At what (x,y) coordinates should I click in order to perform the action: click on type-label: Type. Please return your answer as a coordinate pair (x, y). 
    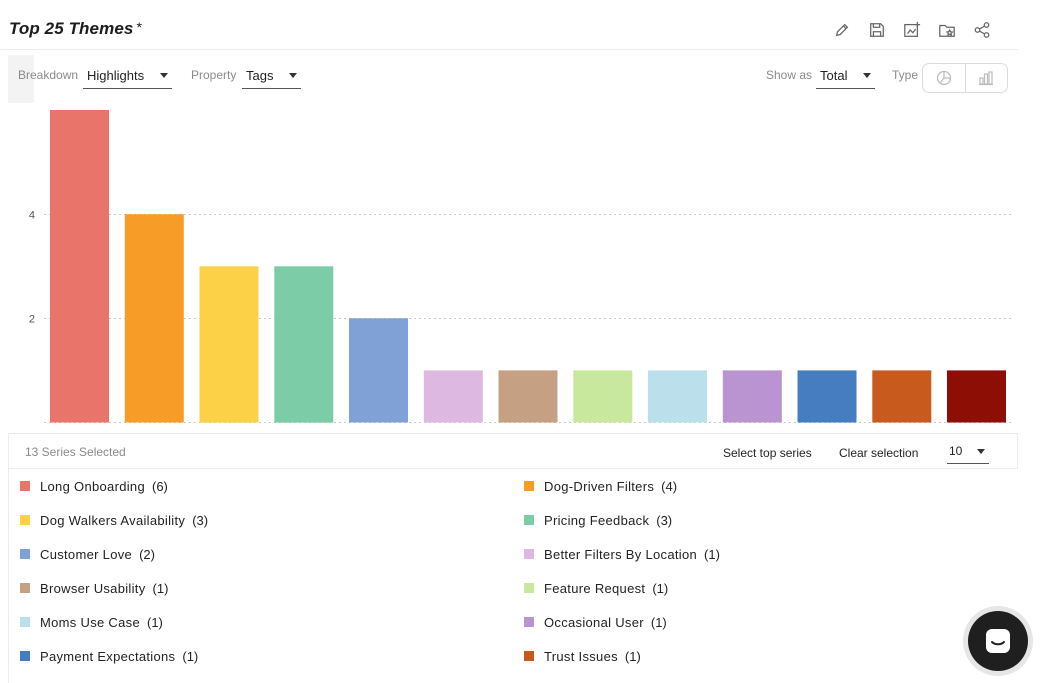
    Looking at the image, I should click on (905, 75).